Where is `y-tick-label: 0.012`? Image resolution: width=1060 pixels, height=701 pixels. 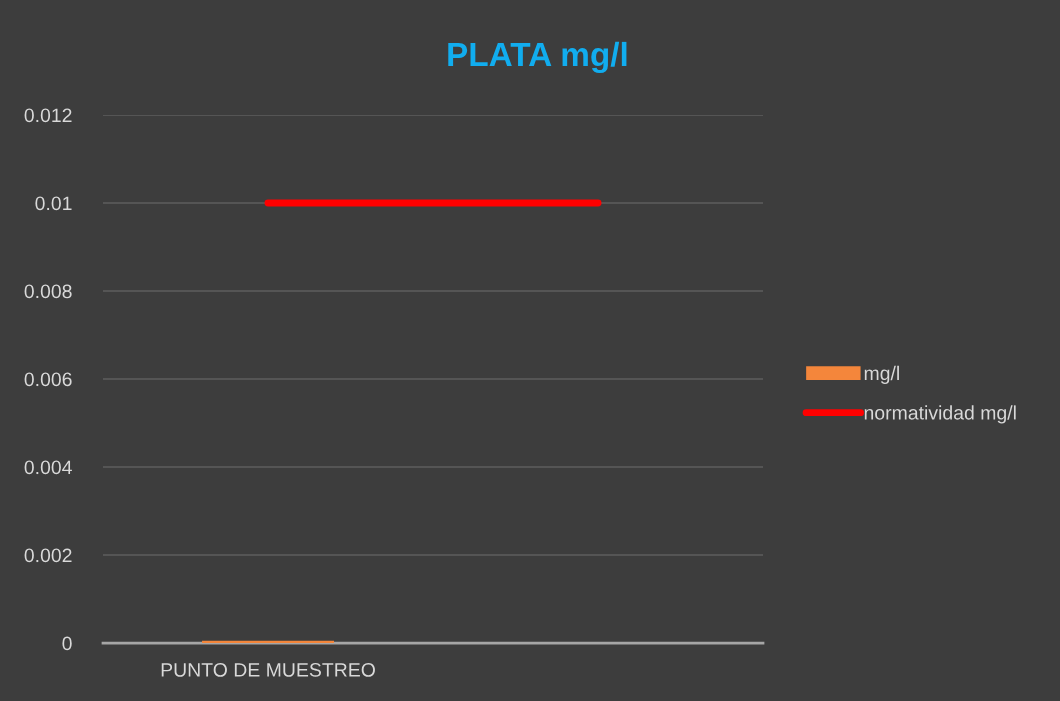
y-tick-label: 0.012 is located at coordinates (48, 115).